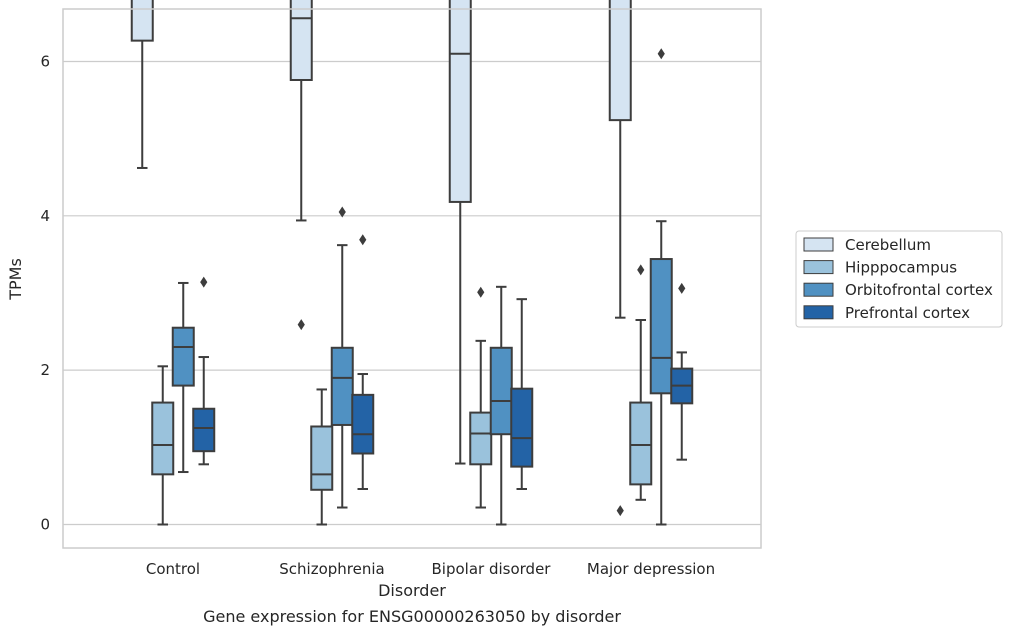 This screenshot has width=1013, height=634. What do you see at coordinates (45, 216) in the screenshot?
I see `y-tick-label: 4` at bounding box center [45, 216].